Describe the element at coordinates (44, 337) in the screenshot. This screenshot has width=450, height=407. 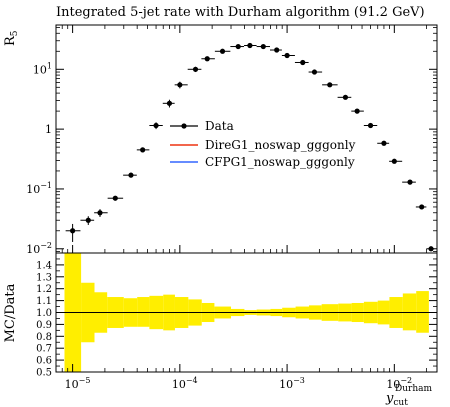
I see `ratio-y-tick-label: 0.8` at that location.